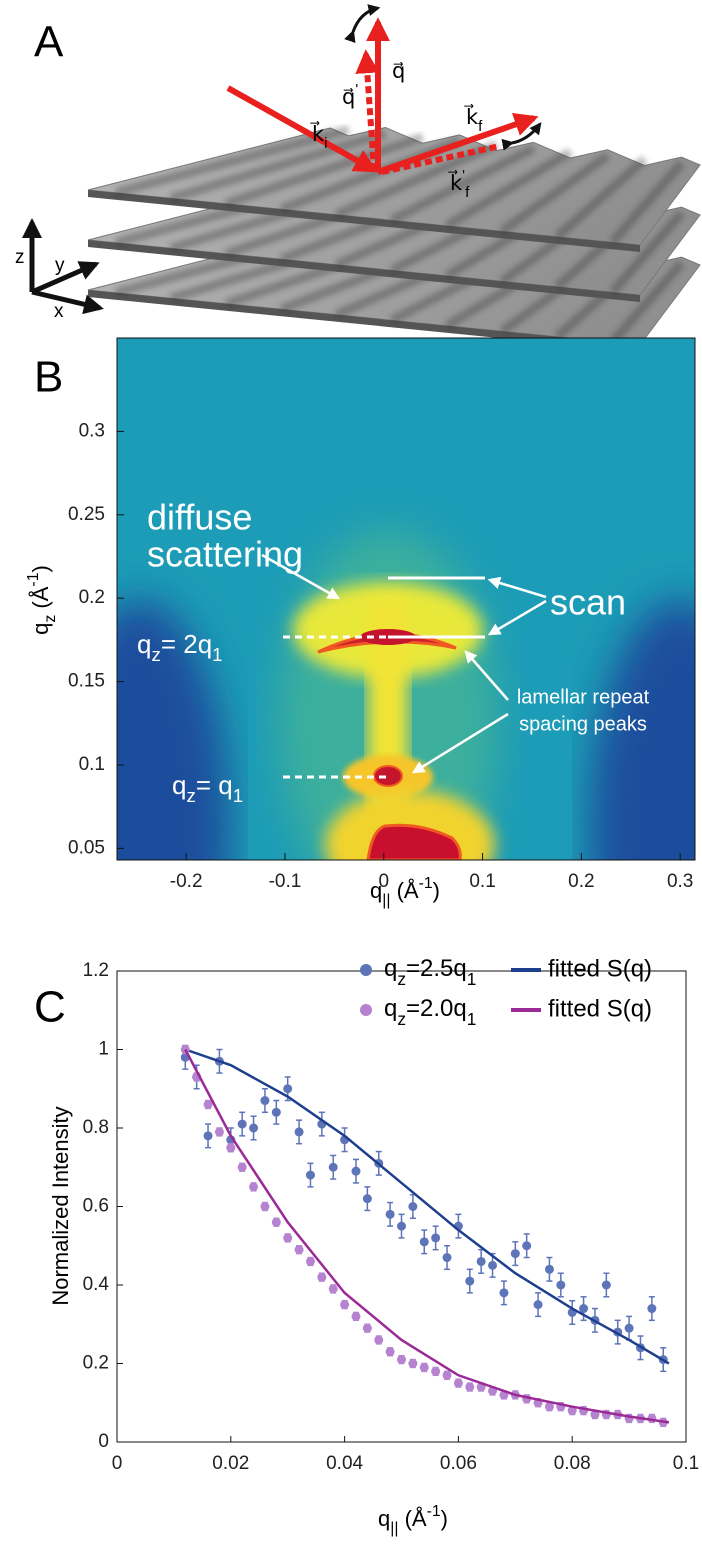 The width and height of the screenshot is (702, 1544). What do you see at coordinates (65, 278) in the screenshot?
I see `y-axis` at bounding box center [65, 278].